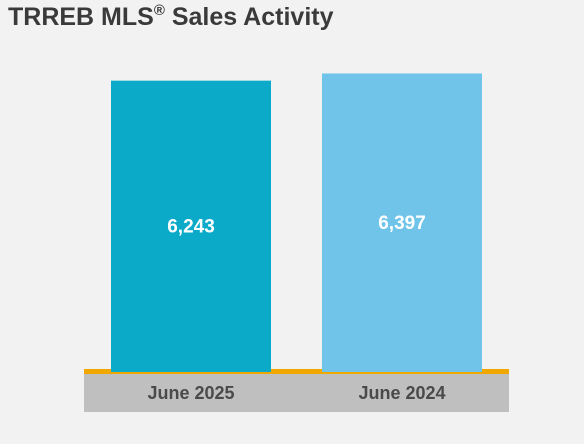 The width and height of the screenshot is (584, 444). I want to click on bar-value-label-1: 6,397, so click(402, 223).